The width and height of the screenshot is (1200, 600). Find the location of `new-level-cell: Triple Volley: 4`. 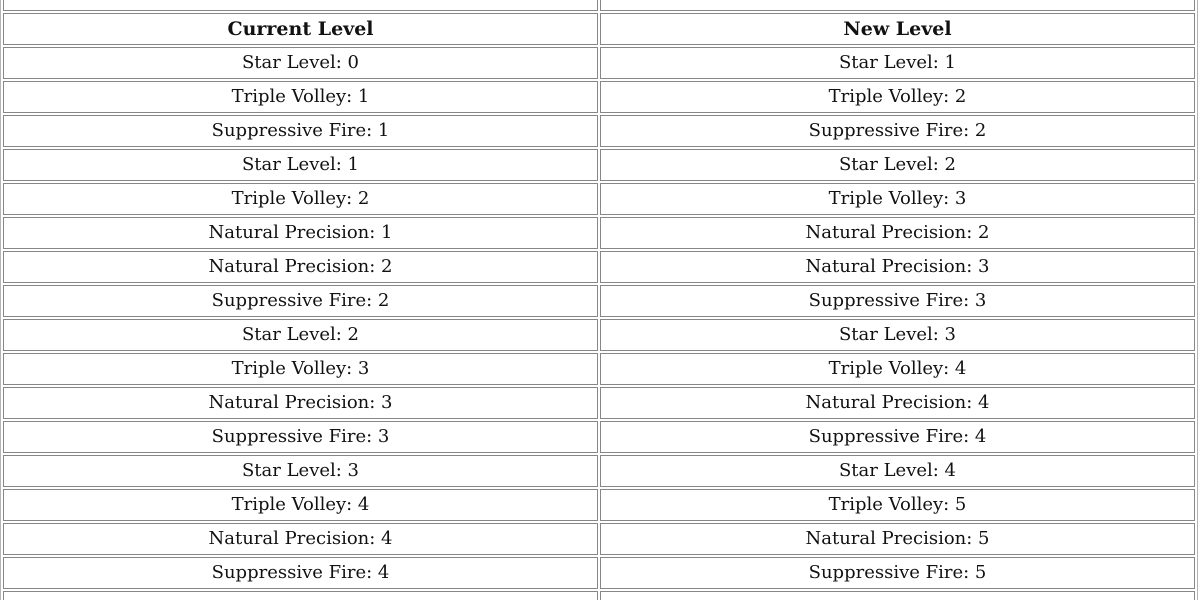

new-level-cell: Triple Volley: 4 is located at coordinates (897, 369).